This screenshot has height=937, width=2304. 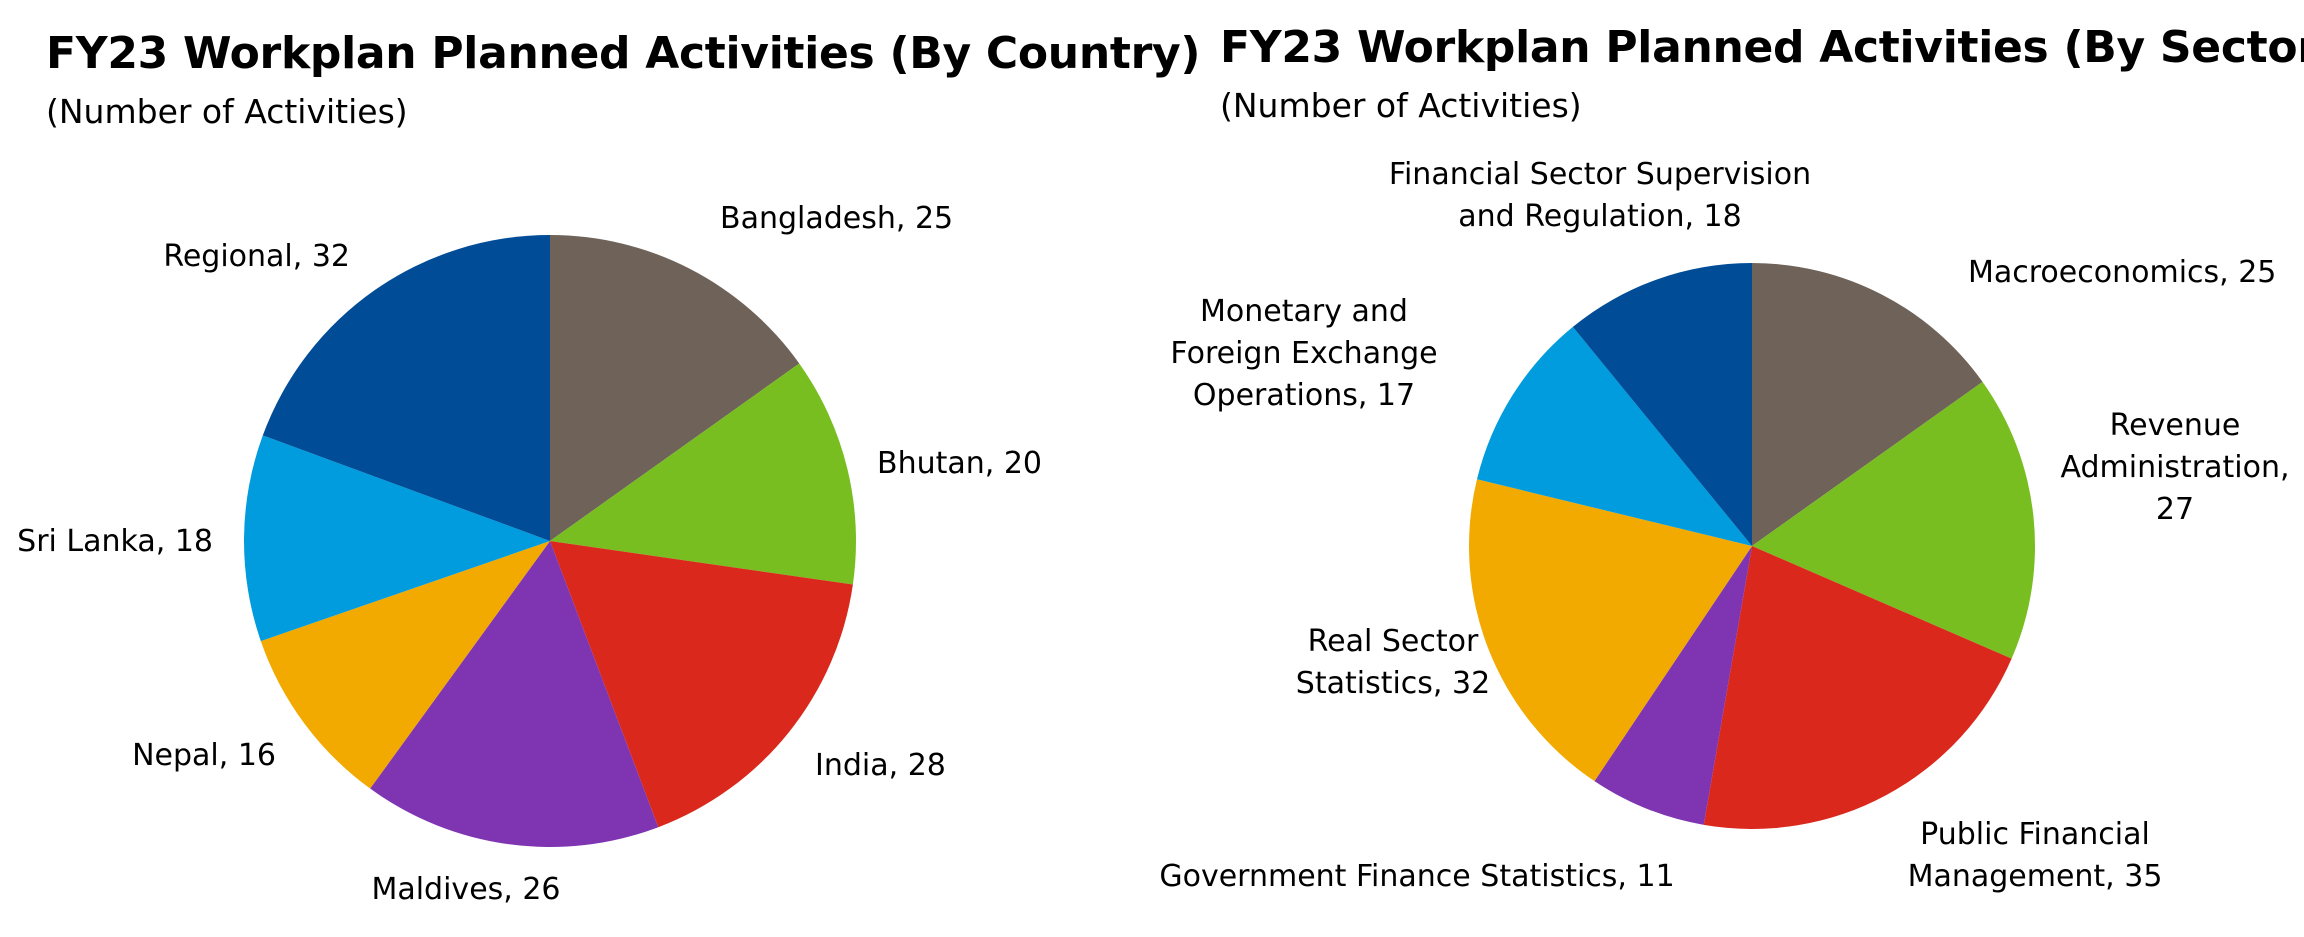 I want to click on sector-label-revenue-administration: Revenue Administration, 27, so click(x=2174, y=467).